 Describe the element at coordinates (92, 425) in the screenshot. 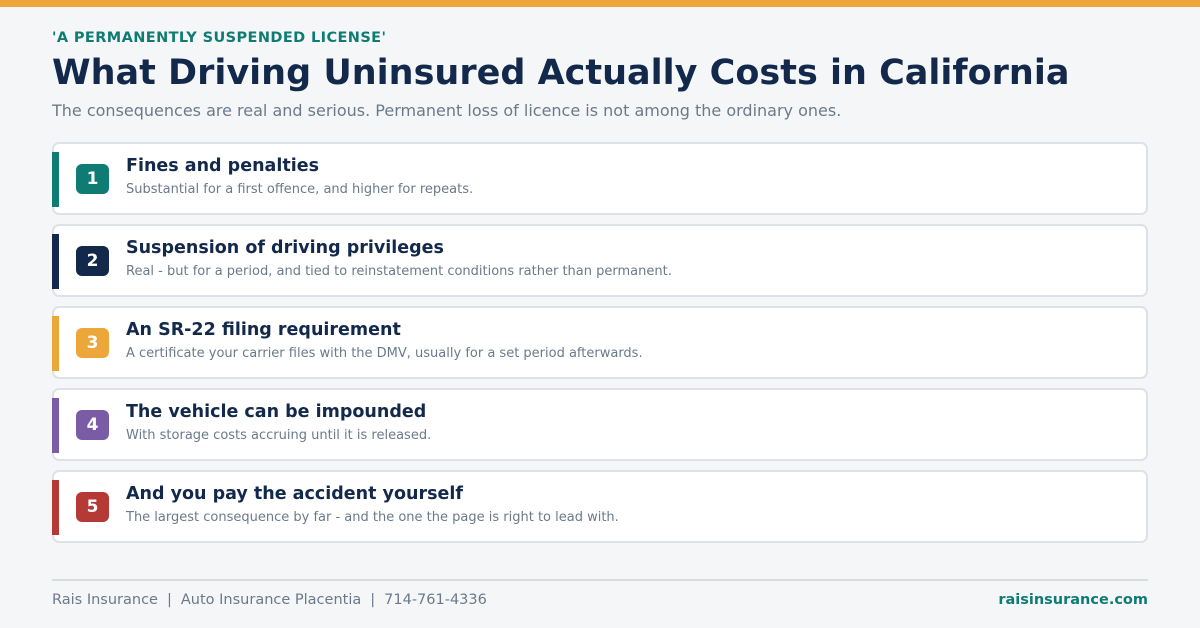

I see `number-badge: 4` at that location.